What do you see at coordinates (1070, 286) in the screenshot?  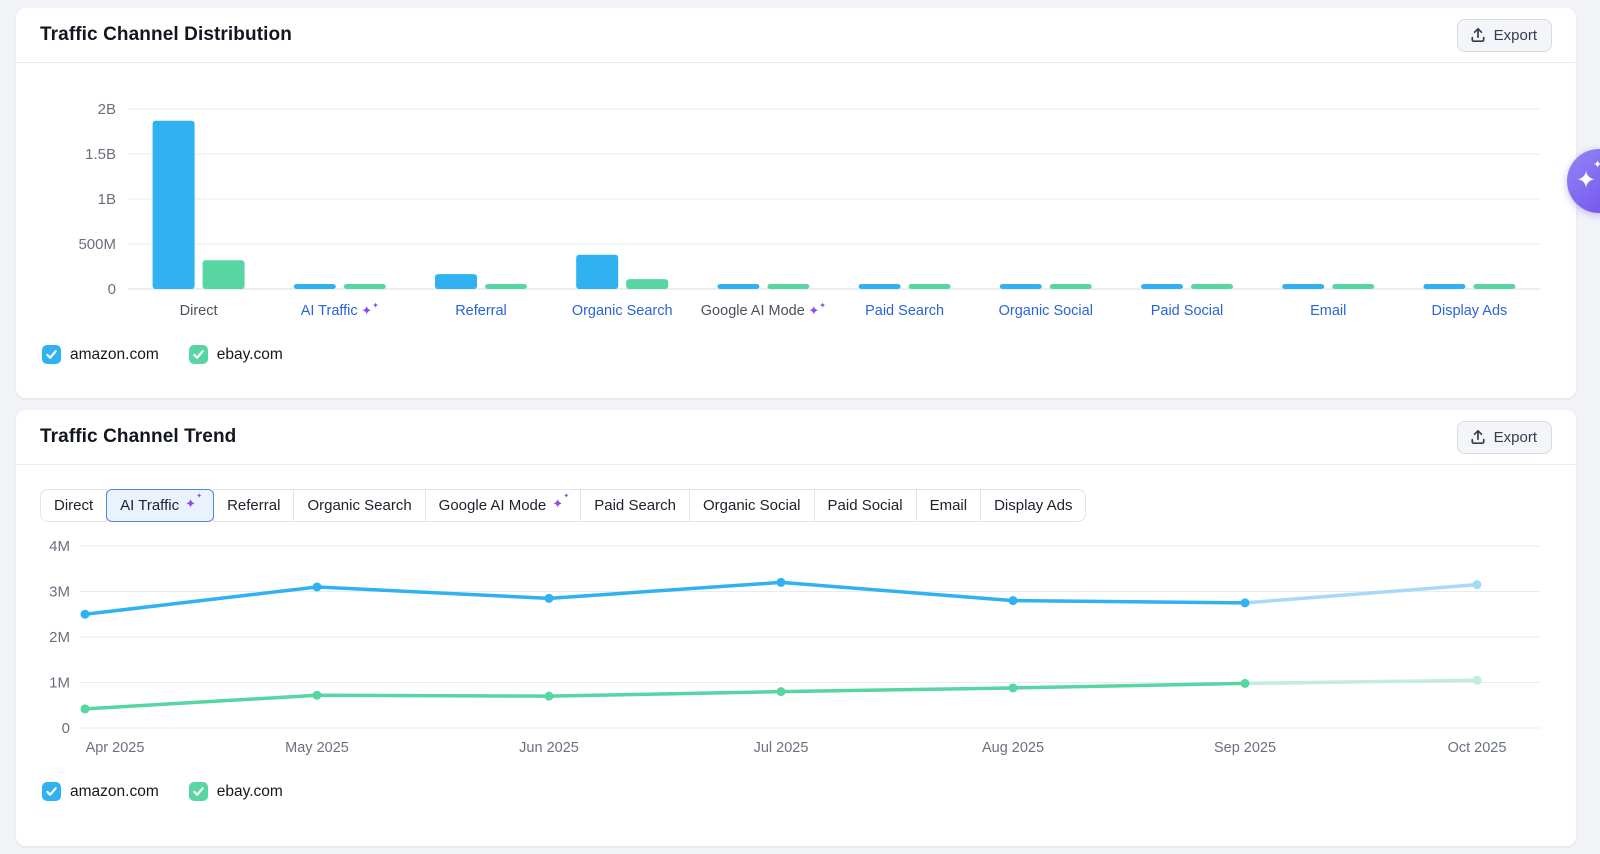 I see `bar-ebay-com-organic-social` at bounding box center [1070, 286].